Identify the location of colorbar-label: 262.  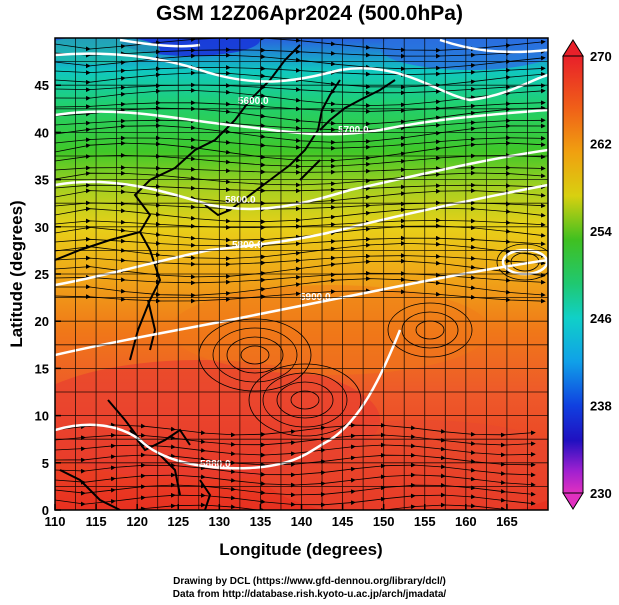
(601, 143).